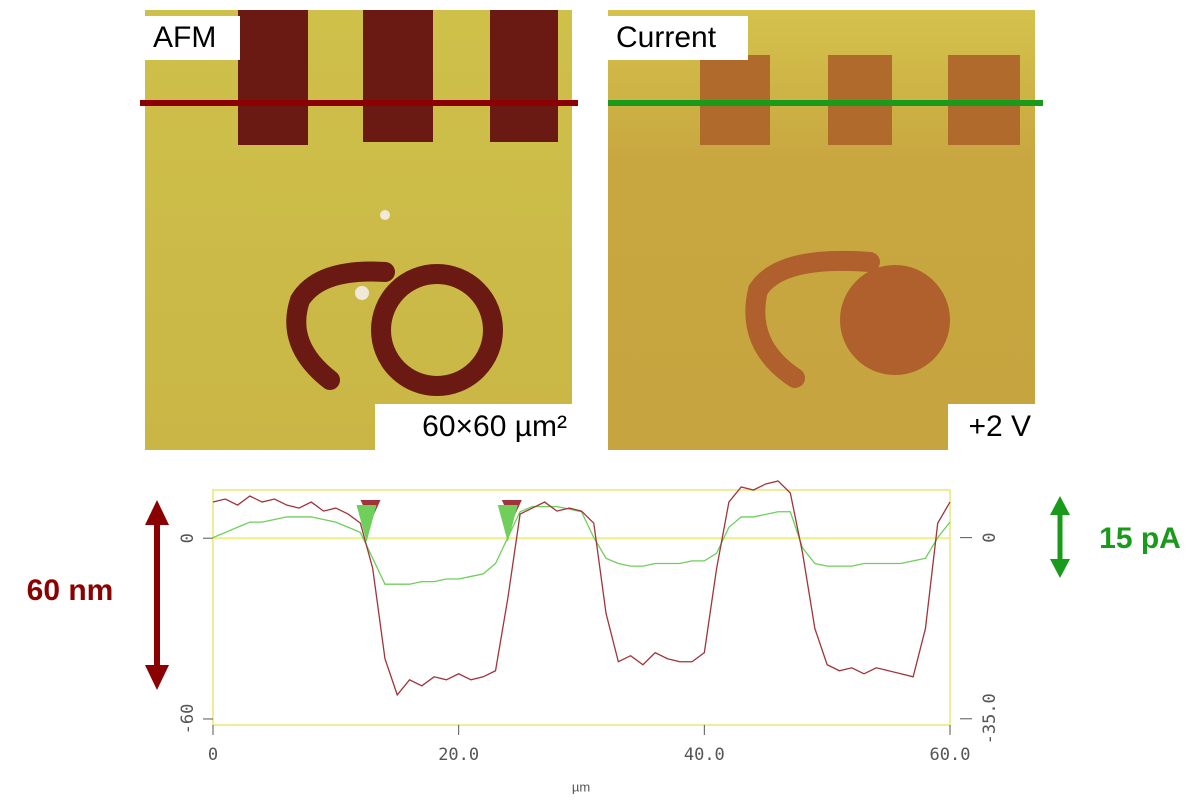 The height and width of the screenshot is (801, 1198). Describe the element at coordinates (990, 718) in the screenshot. I see `y2-tick-label: -35.0` at that location.